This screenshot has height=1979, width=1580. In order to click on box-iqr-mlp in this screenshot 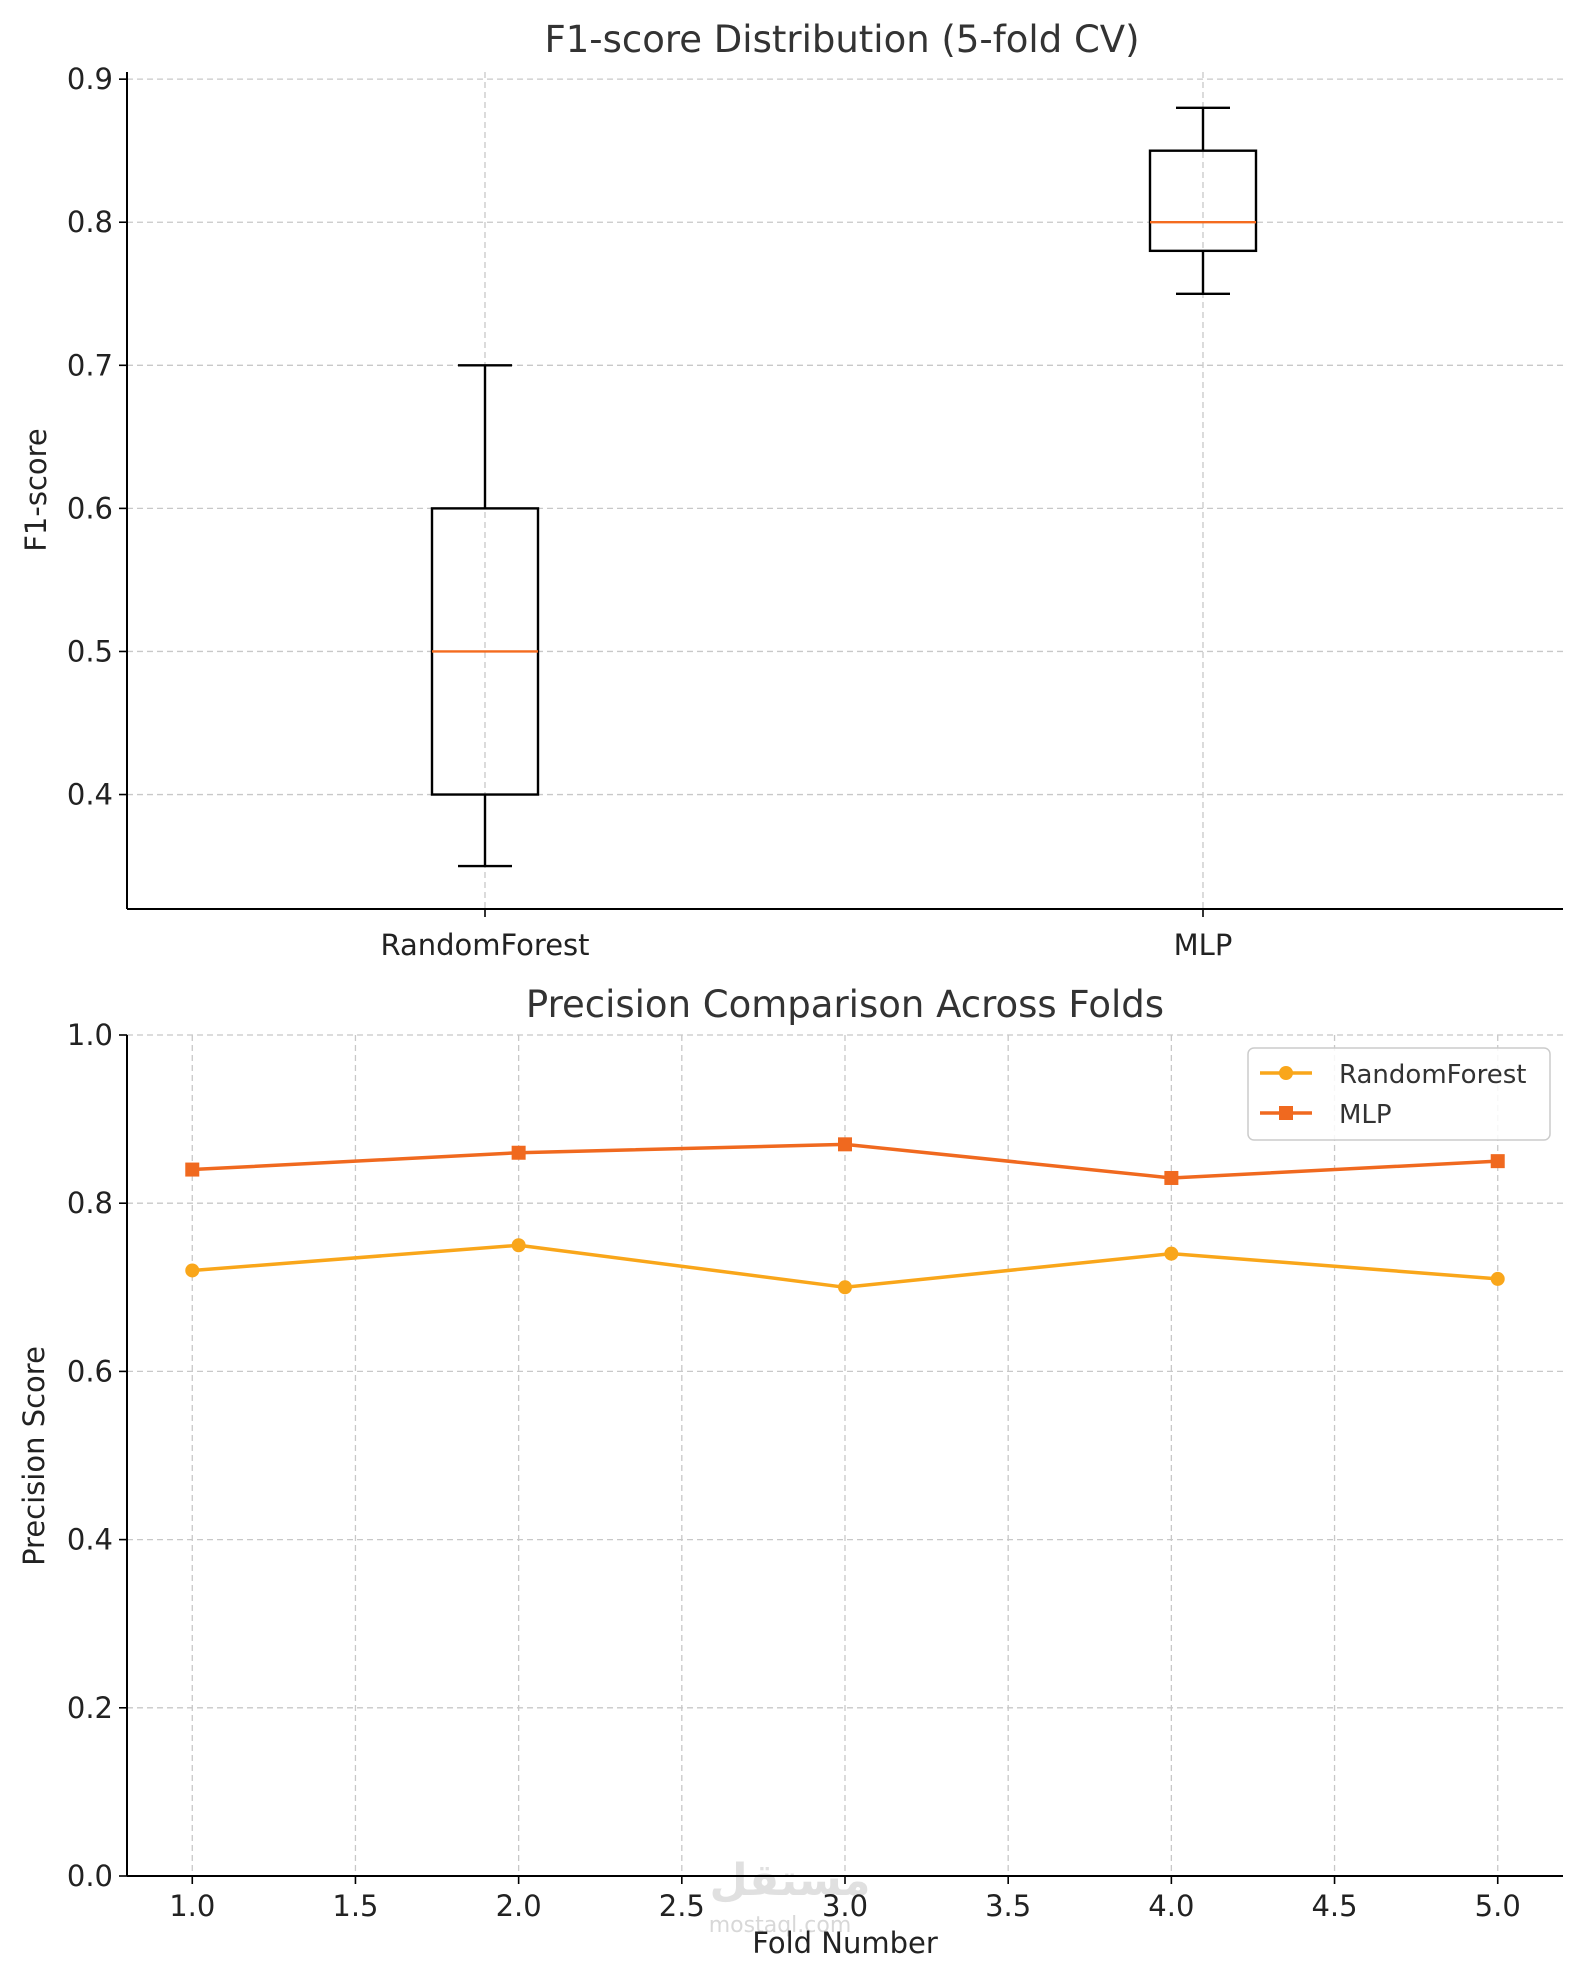, I will do `click(1203, 201)`.